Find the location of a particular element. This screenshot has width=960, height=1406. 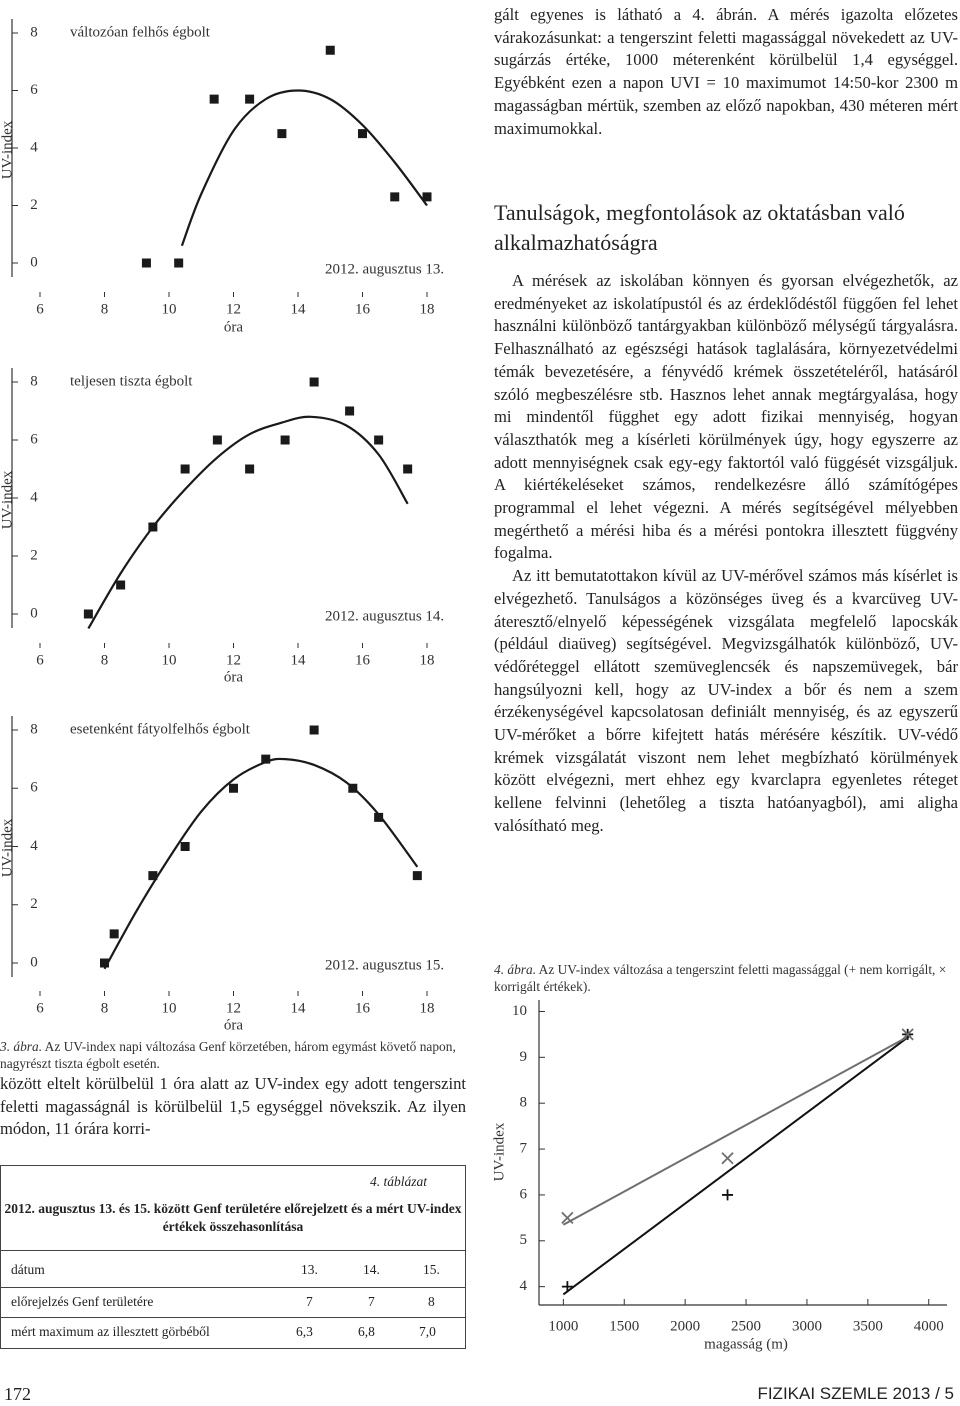

date-label: 2012. augusztus 13. is located at coordinates (384, 269).